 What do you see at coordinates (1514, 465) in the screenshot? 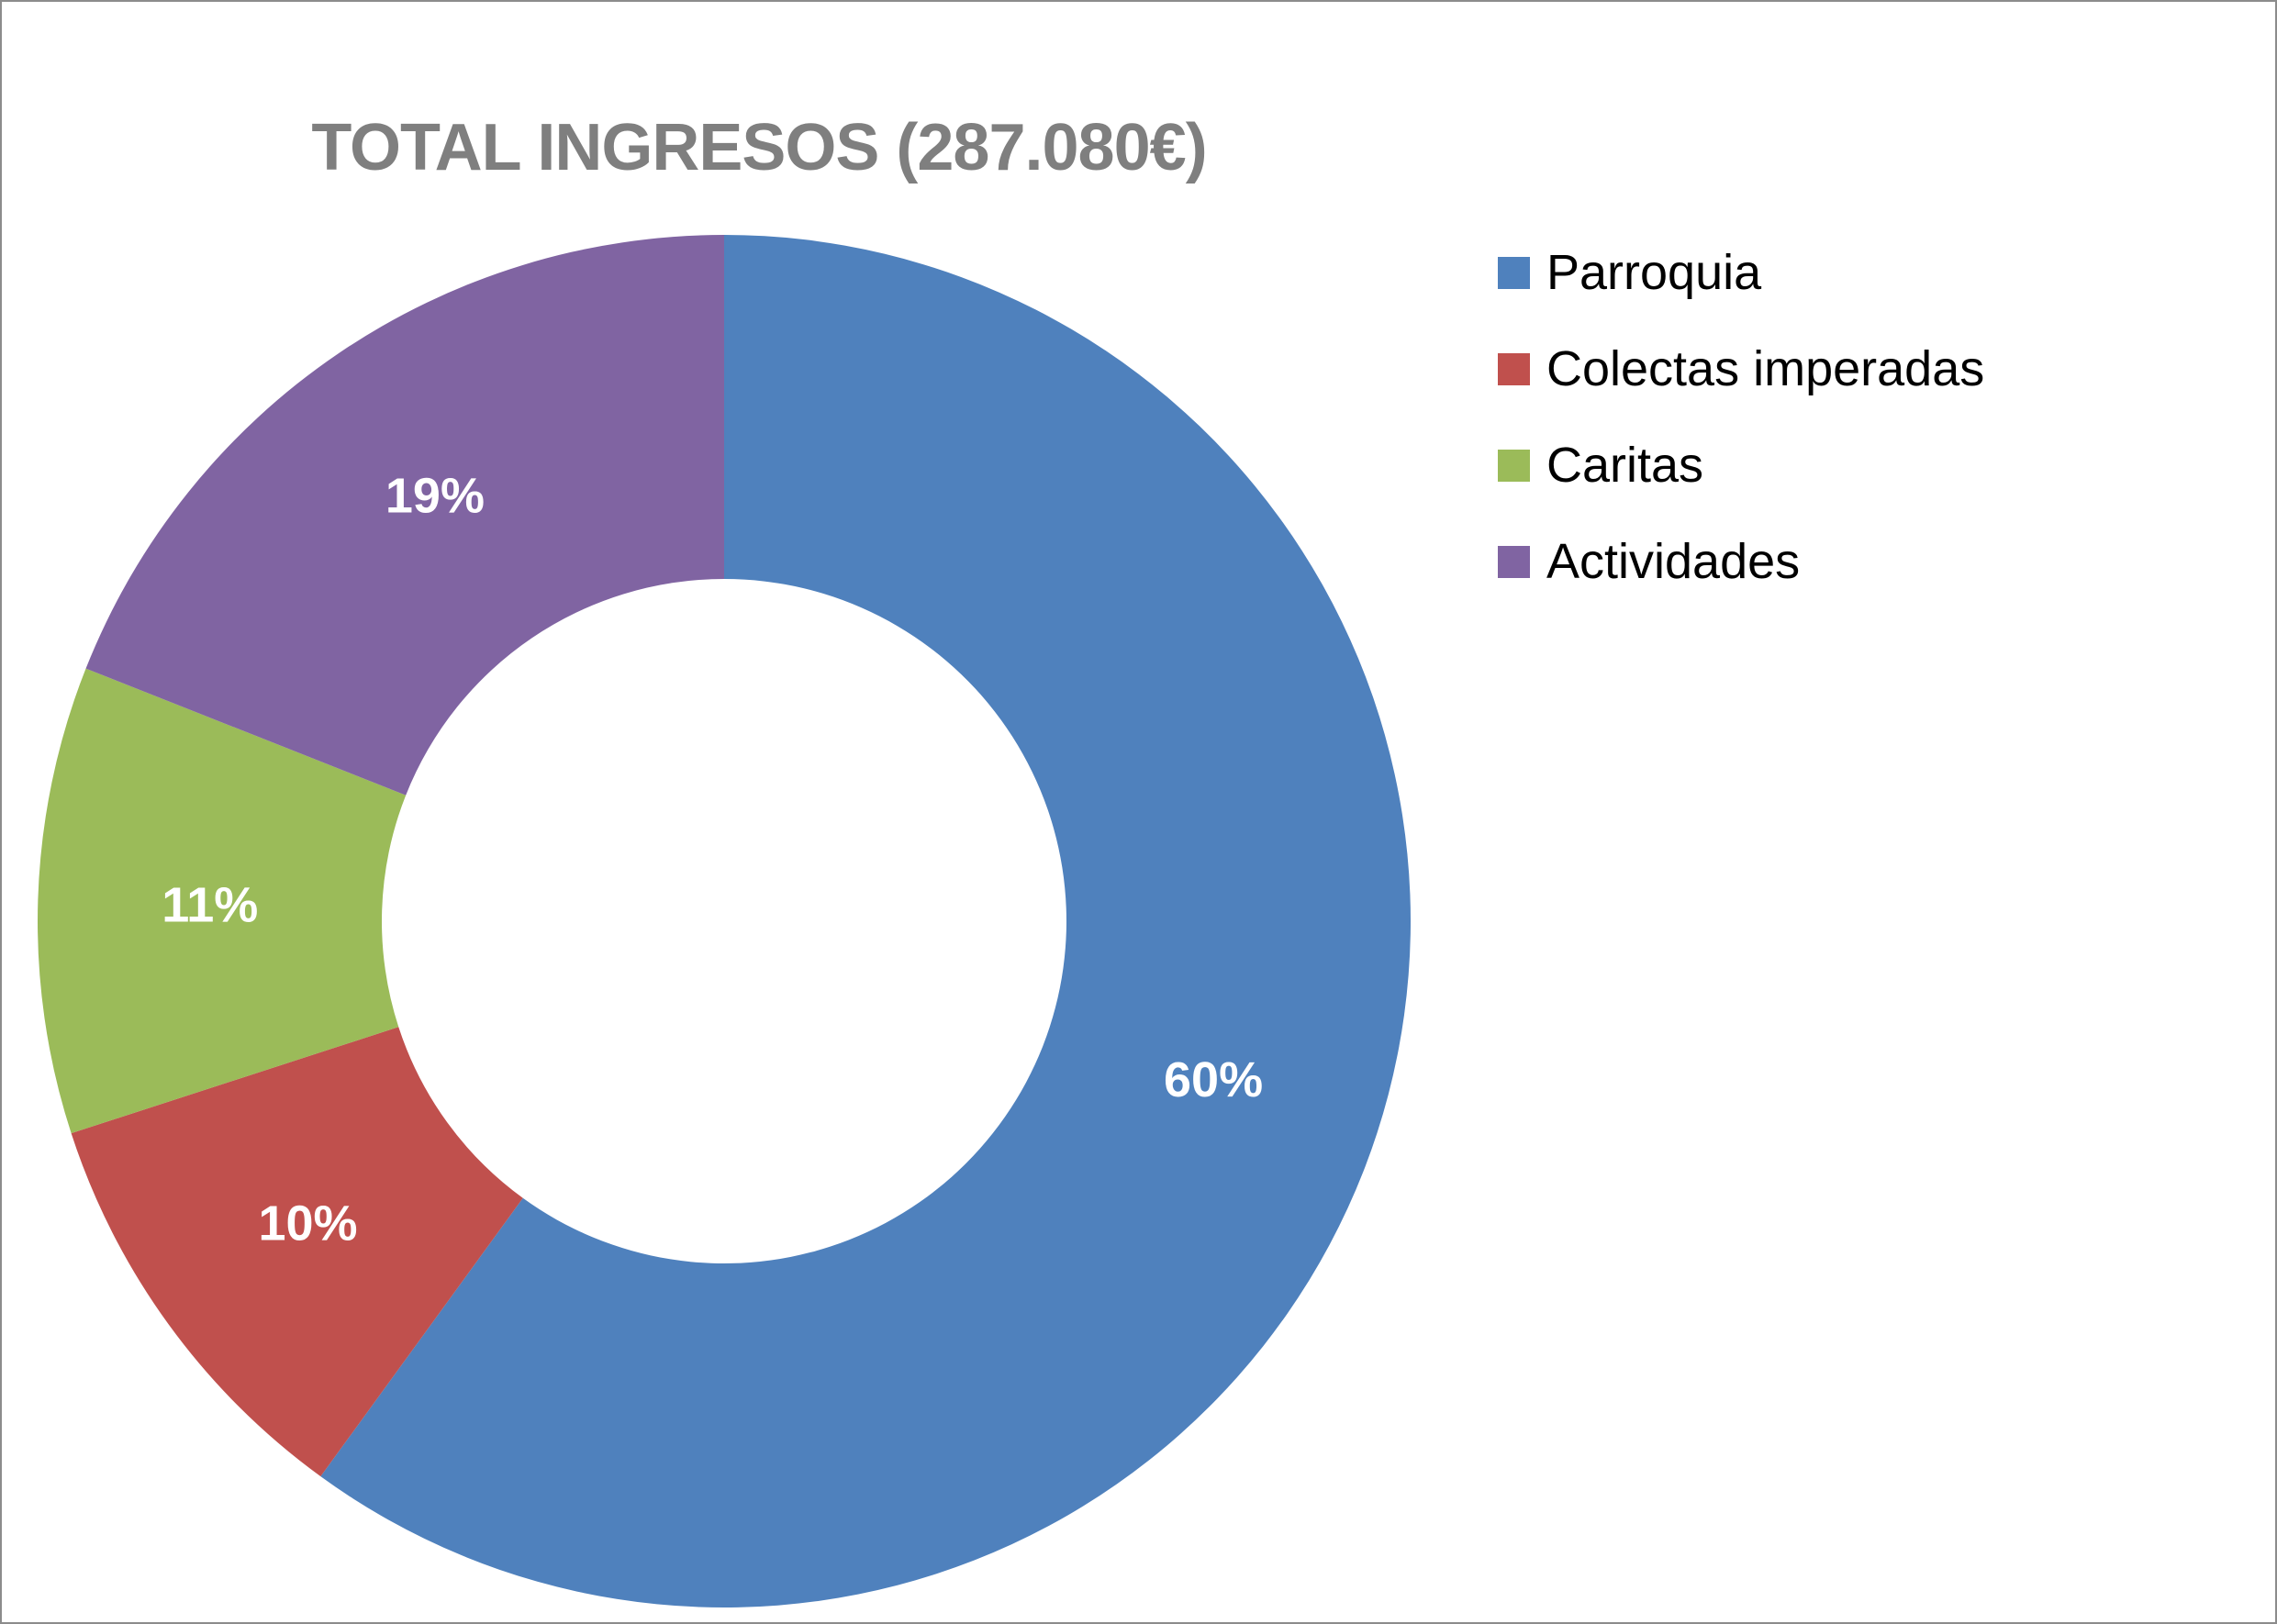
I see `legend-swatch-caritas` at bounding box center [1514, 465].